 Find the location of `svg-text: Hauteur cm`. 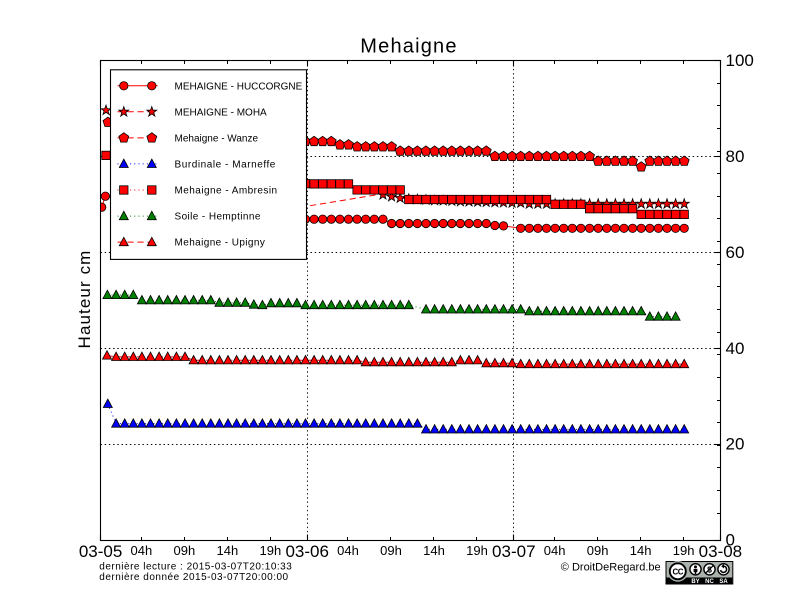

svg-text: Hauteur cm is located at coordinates (84, 299).